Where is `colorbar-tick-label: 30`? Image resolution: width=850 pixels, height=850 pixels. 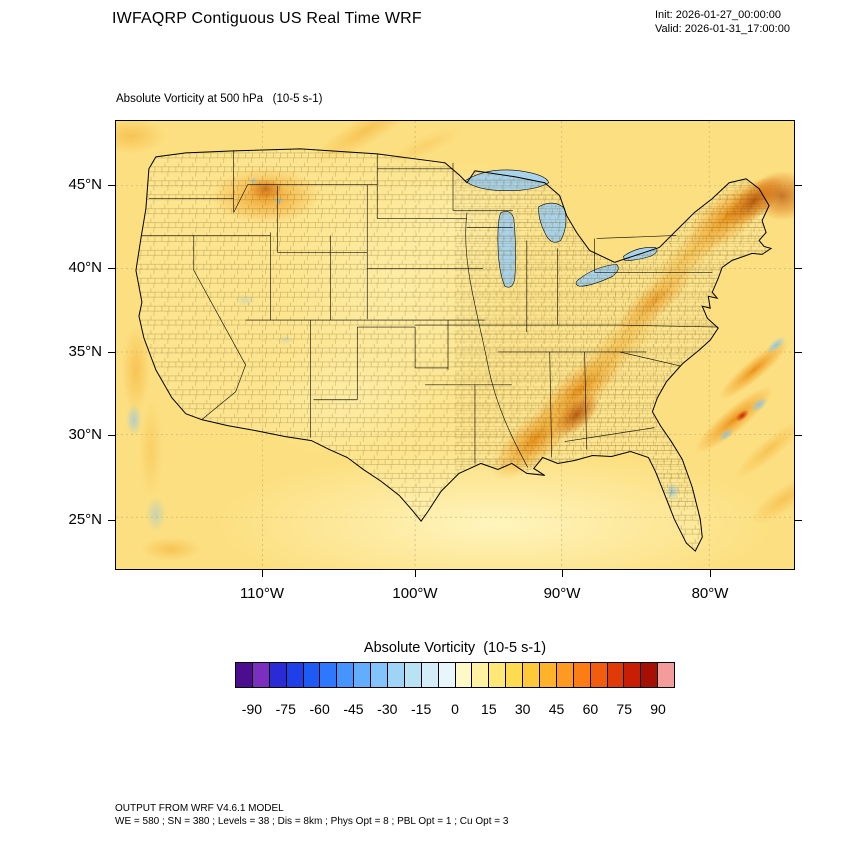 colorbar-tick-label: 30 is located at coordinates (522, 709).